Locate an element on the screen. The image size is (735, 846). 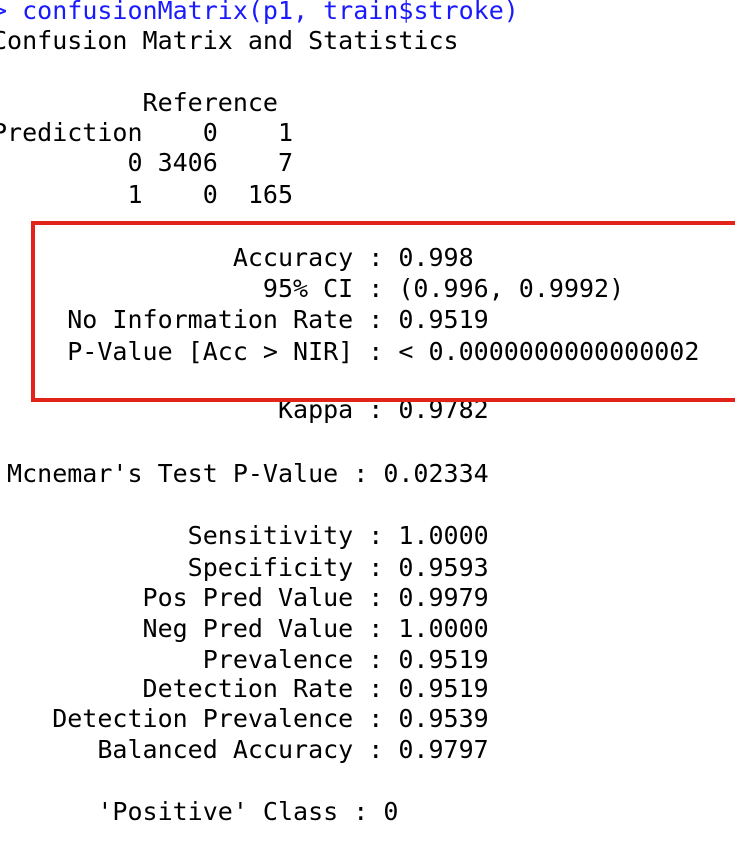
stat-prevalence: Prevalence : 0.9519 is located at coordinates (244, 659).